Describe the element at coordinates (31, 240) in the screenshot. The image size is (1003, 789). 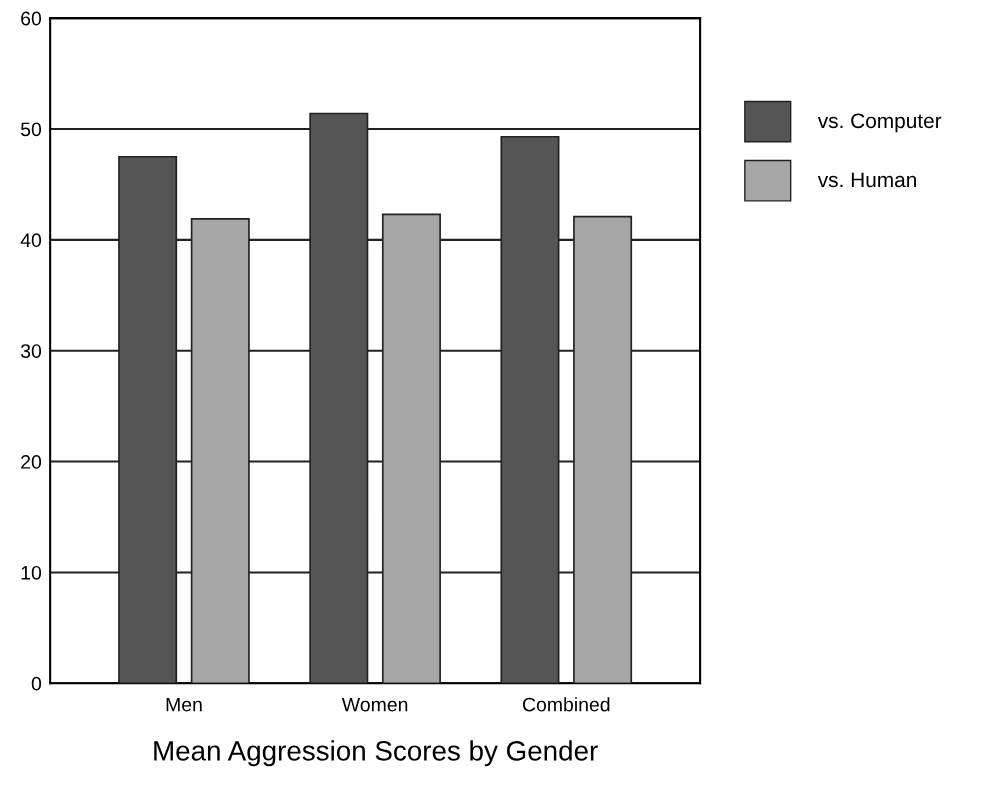
I see `y-tick-label: 40` at that location.